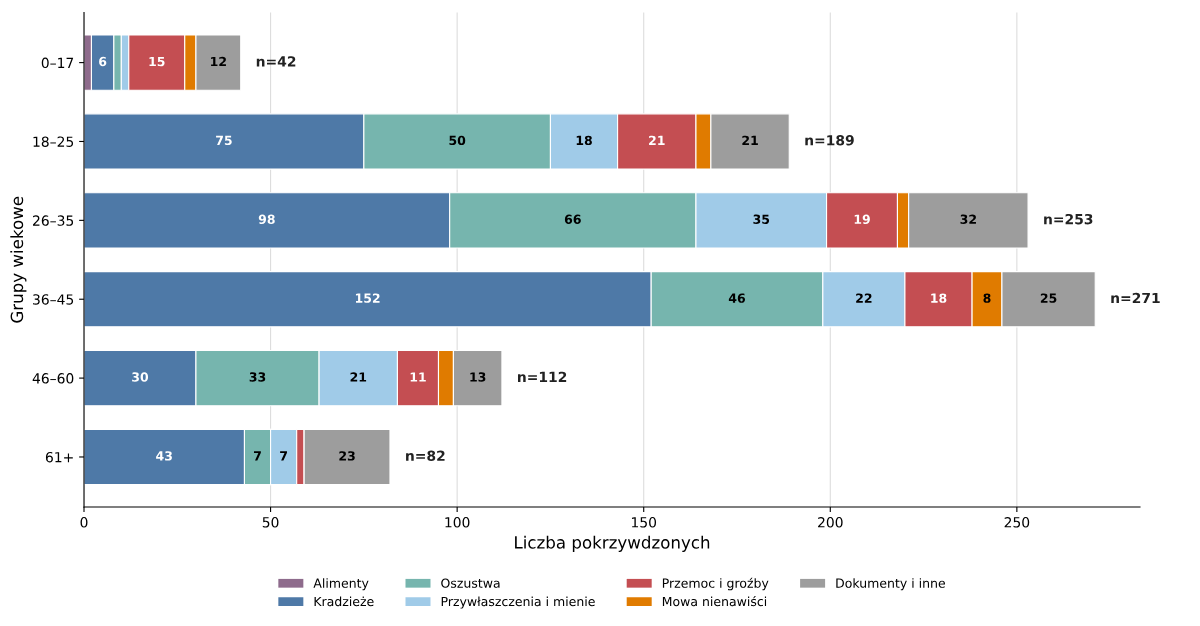 The width and height of the screenshot is (1200, 626). I want to click on total-label: n=271, so click(1135, 298).